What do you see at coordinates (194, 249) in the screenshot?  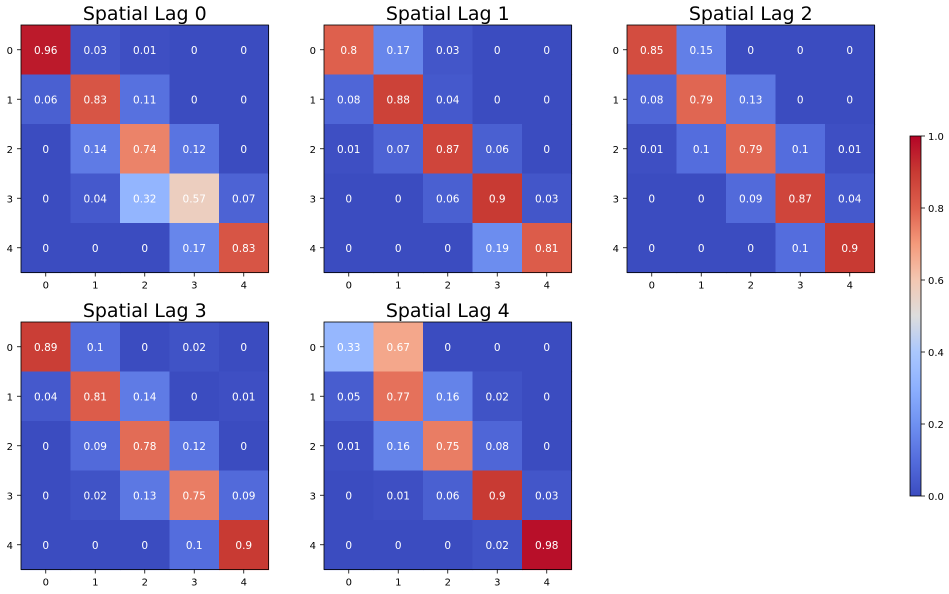 I see `cell-value-label: 0.17` at bounding box center [194, 249].